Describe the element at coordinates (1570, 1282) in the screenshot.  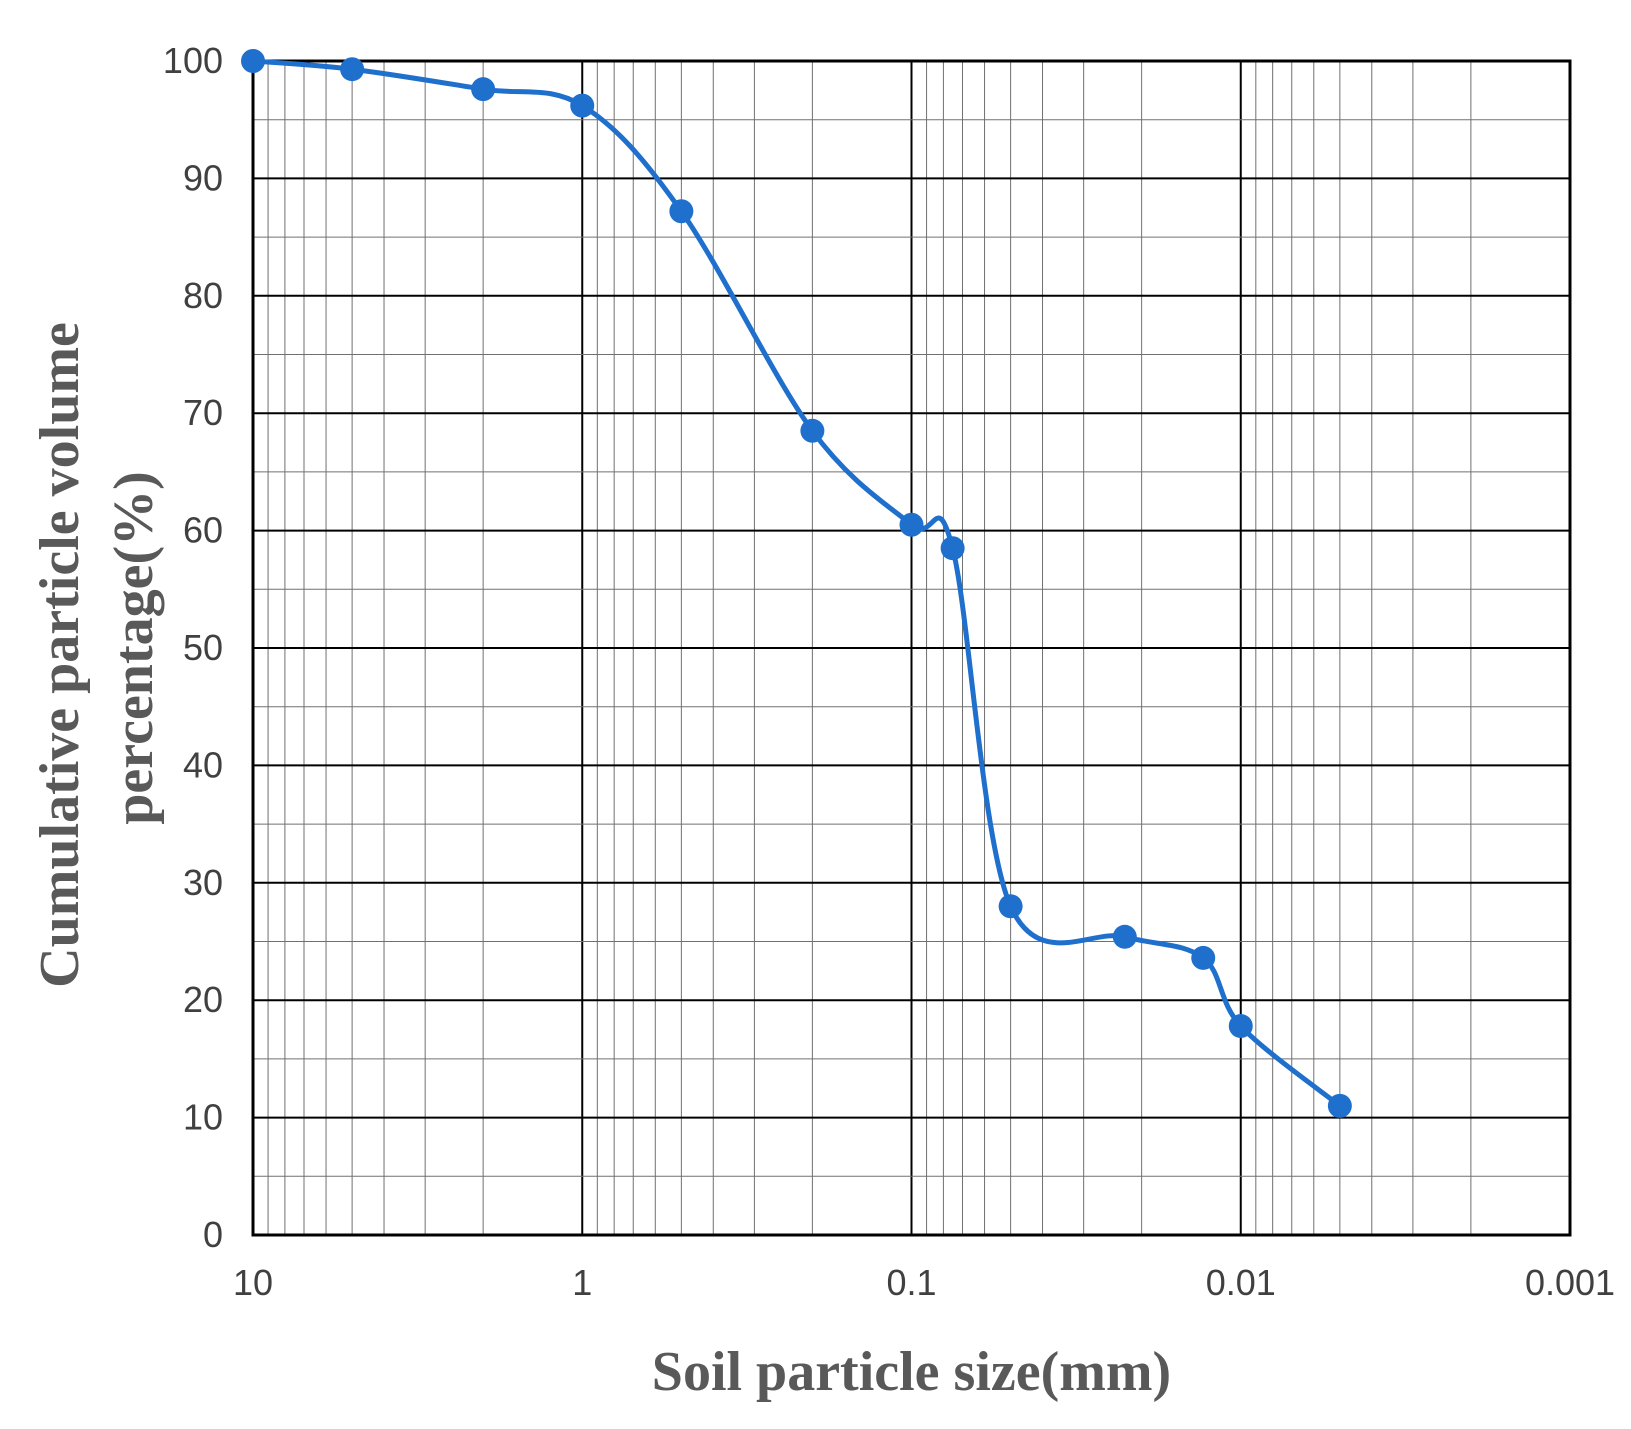
I see `x-tick-label: 0.001` at that location.